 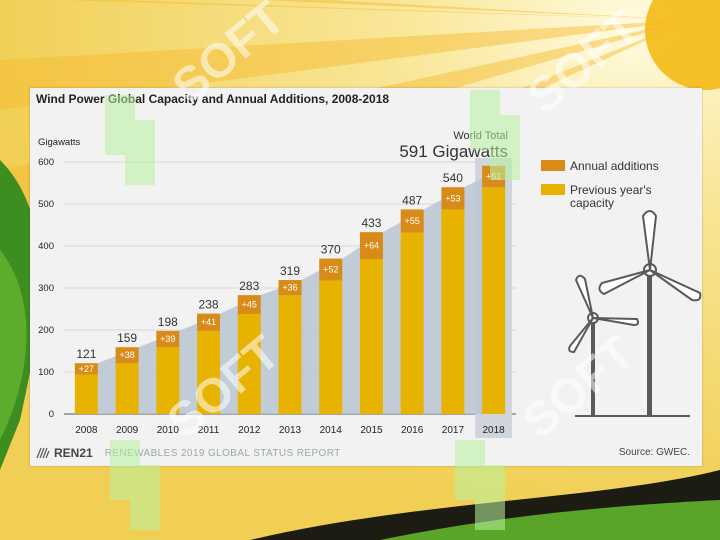 I want to click on legend-swatch-annual, so click(x=553, y=165).